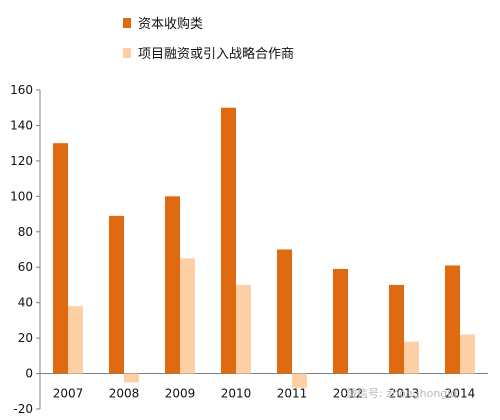 The width and height of the screenshot is (500, 420). I want to click on y-tick-label: 20, so click(25, 338).